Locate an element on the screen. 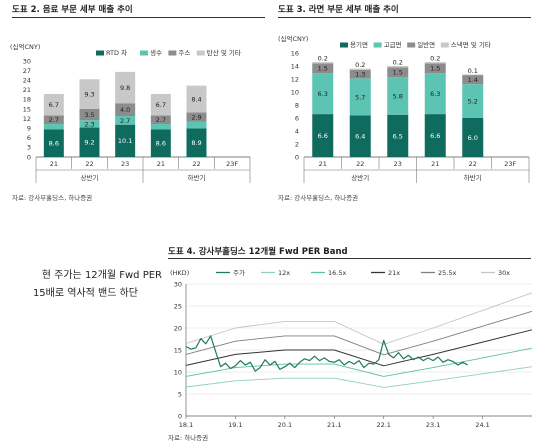  y-tick-label: 24 is located at coordinates (27, 81).